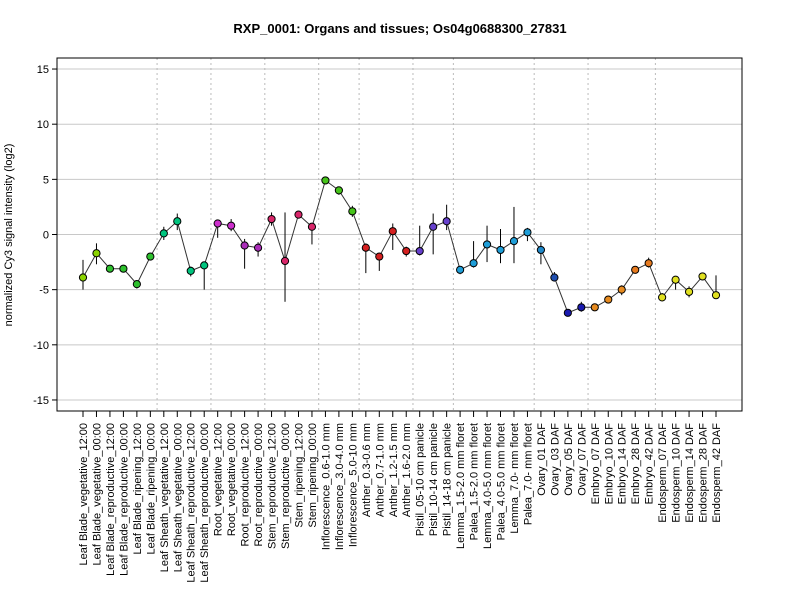 The image size is (800, 600). I want to click on x-tick-label: Leaf Blade_ripening_12:00, so click(138, 489).